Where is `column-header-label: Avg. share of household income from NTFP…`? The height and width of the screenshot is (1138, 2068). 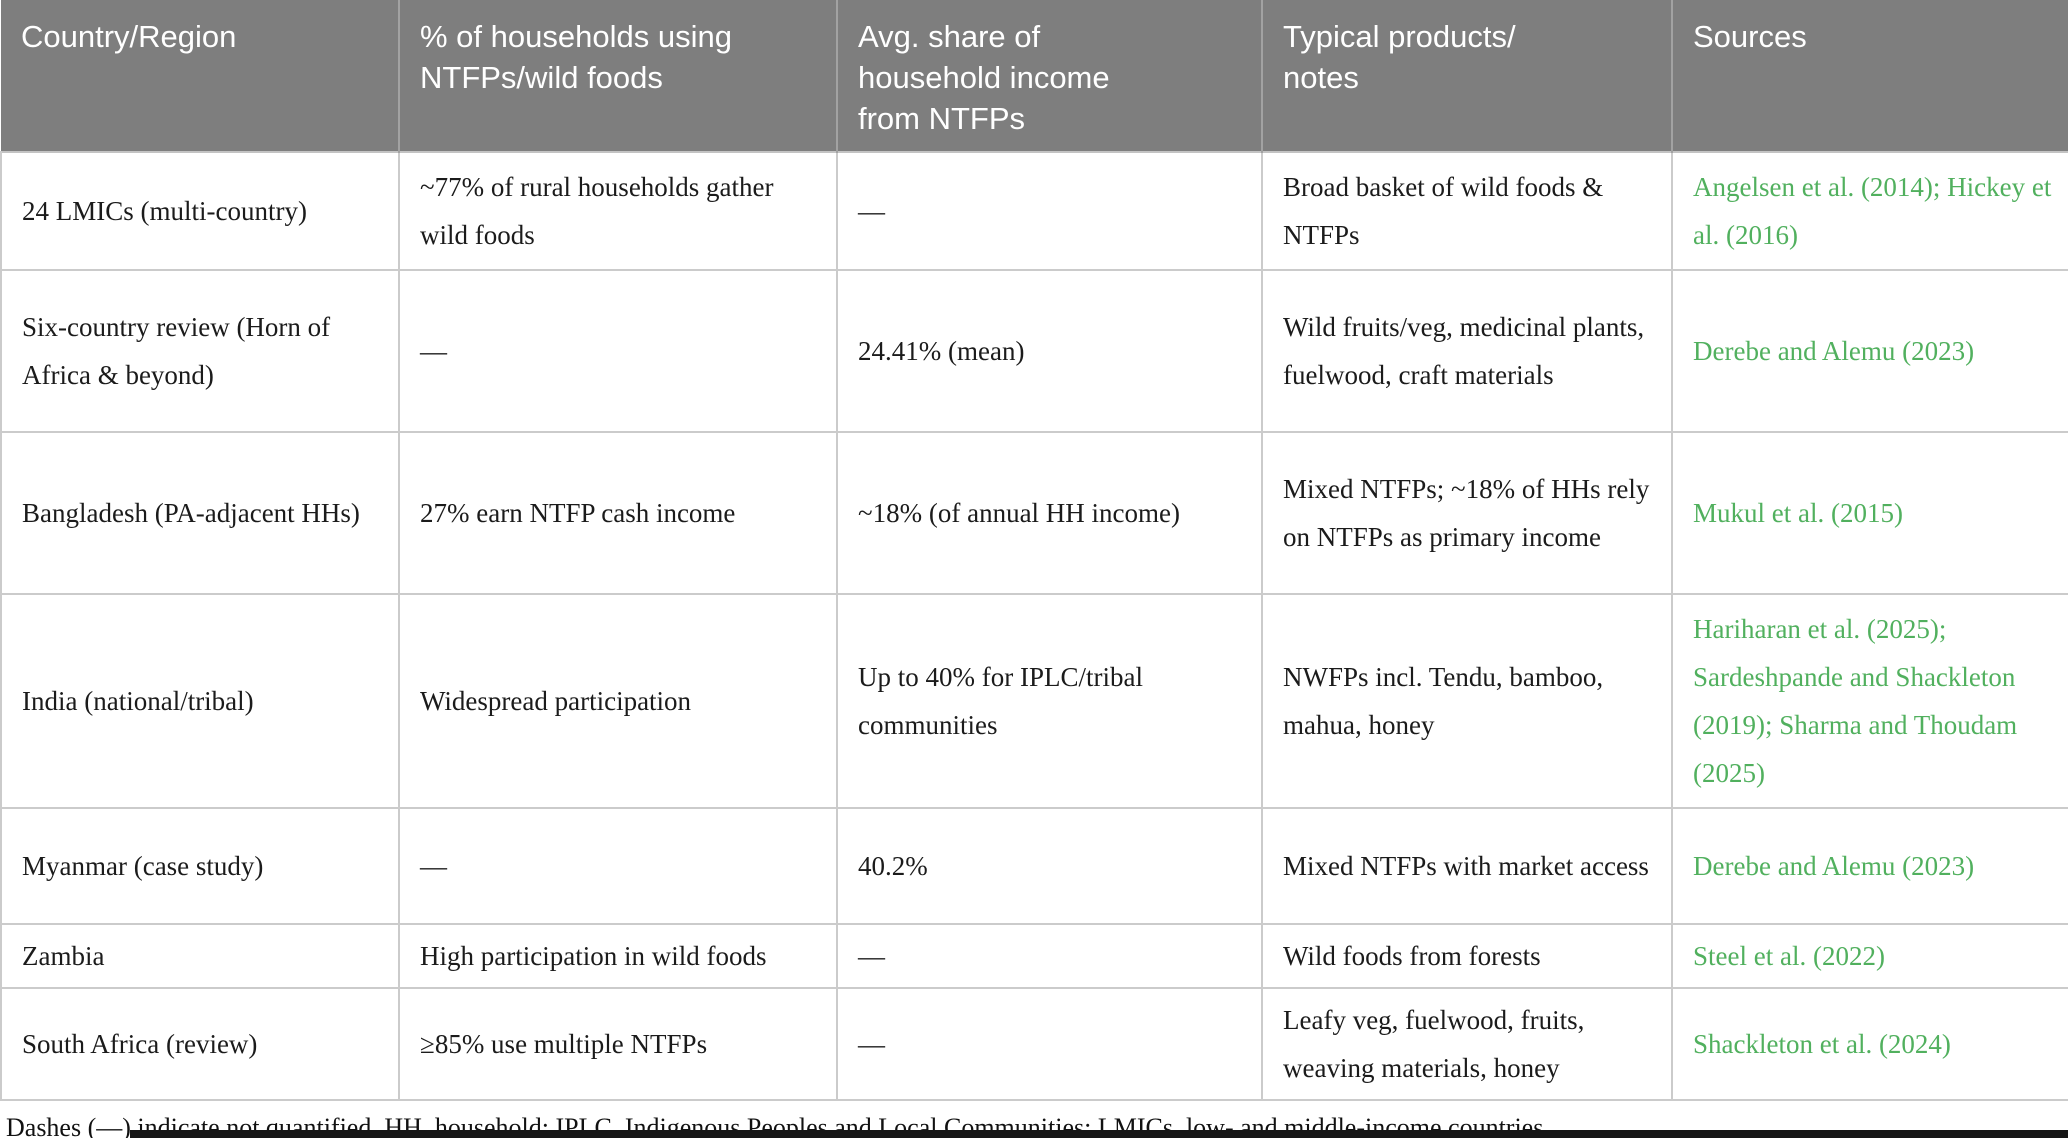
column-header-label: Avg. share of household income from NTFP… is located at coordinates (984, 77).